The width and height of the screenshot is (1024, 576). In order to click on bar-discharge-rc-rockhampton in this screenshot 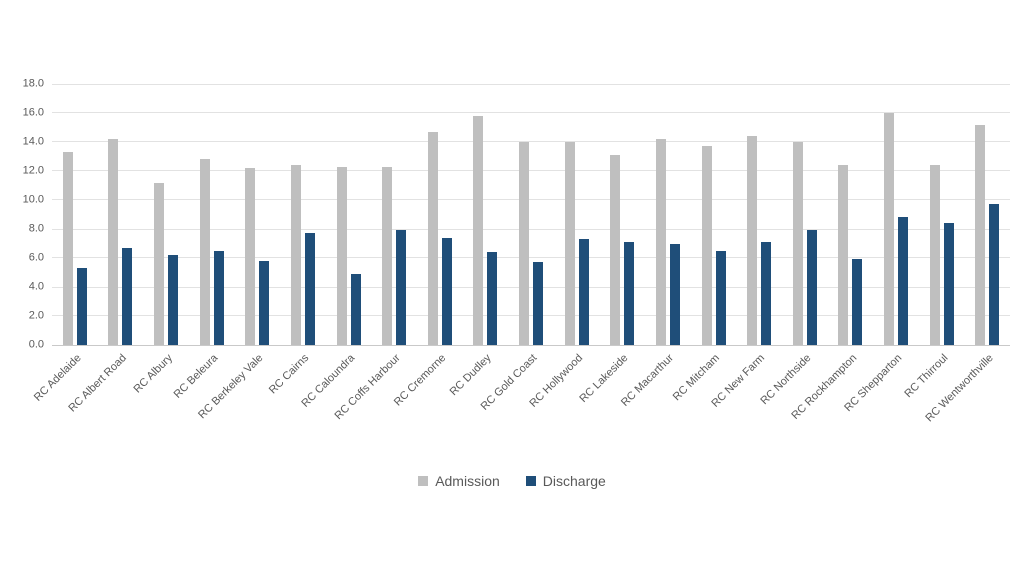, I will do `click(857, 302)`.